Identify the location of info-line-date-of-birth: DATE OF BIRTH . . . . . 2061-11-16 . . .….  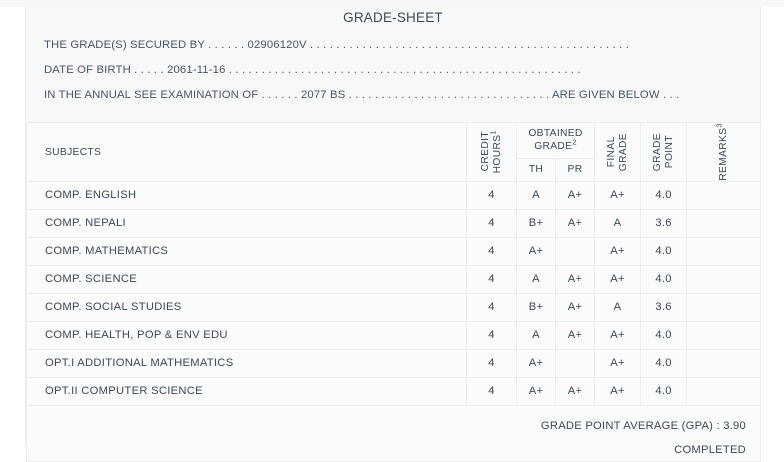
(312, 70).